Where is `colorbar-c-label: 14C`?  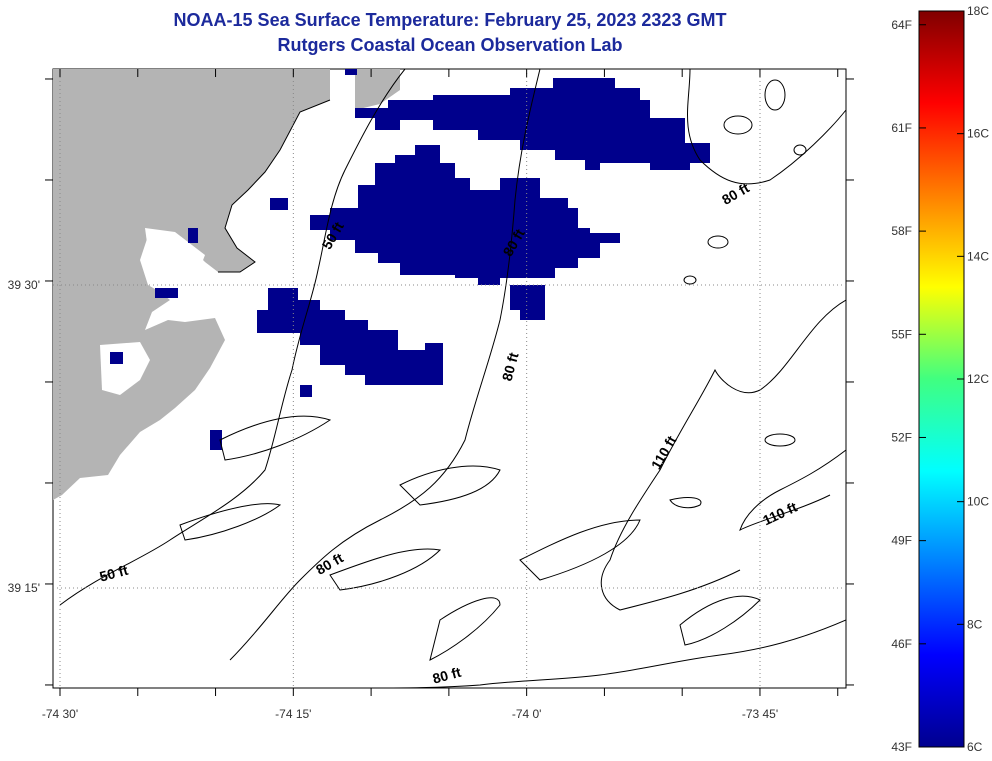 colorbar-c-label: 14C is located at coordinates (978, 256).